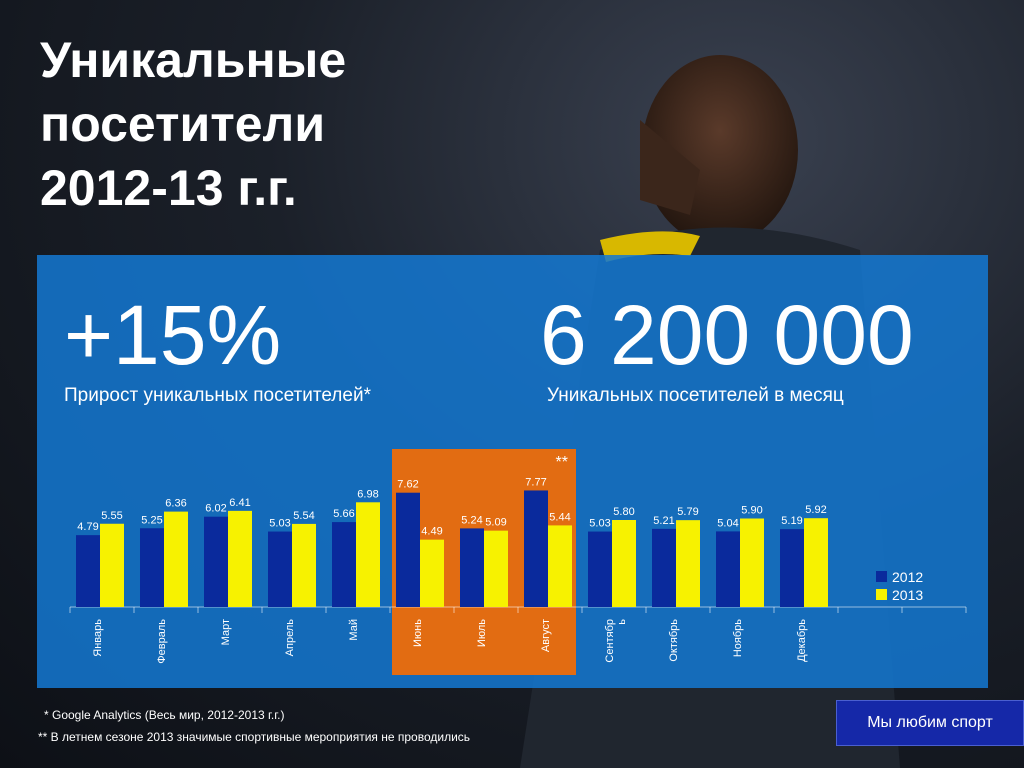 The width and height of the screenshot is (1024, 768). What do you see at coordinates (226, 632) in the screenshot?
I see `x-tick-label: Март` at bounding box center [226, 632].